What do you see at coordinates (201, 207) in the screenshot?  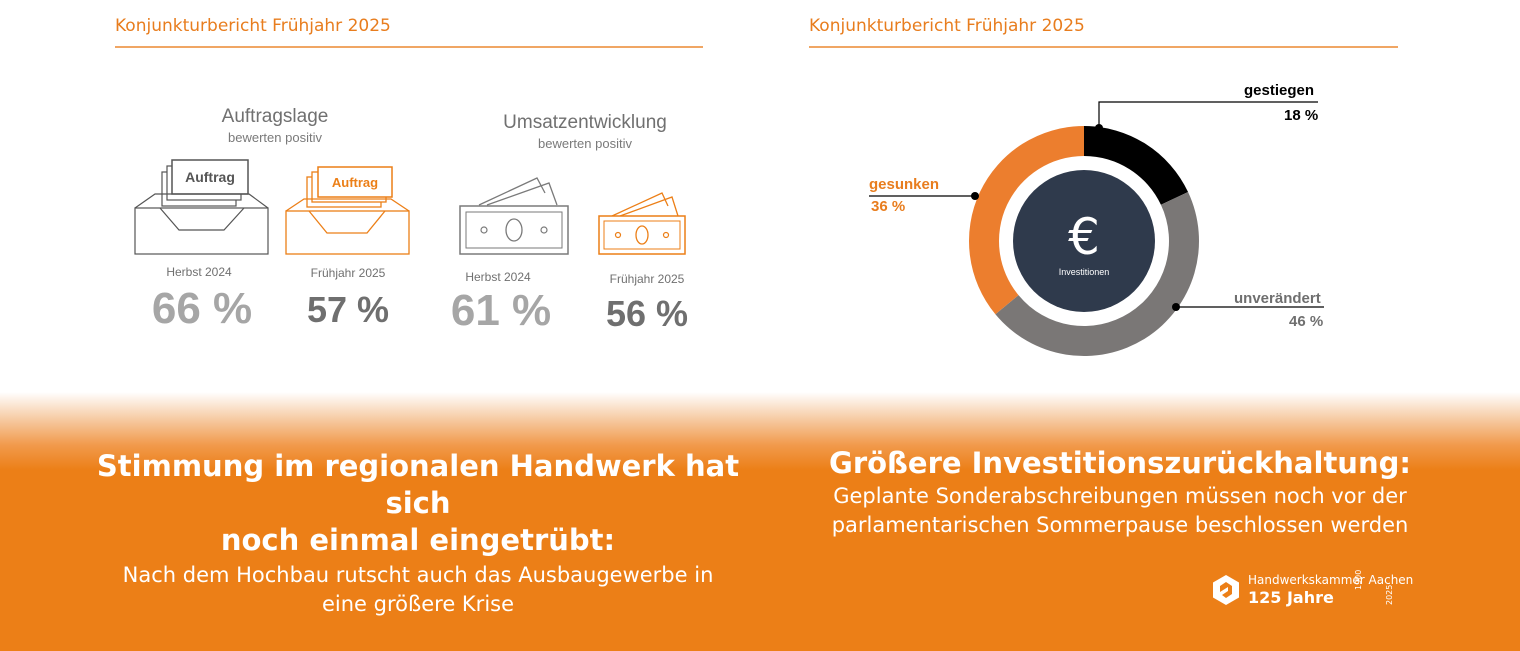 I see `order-tray-icon-autumn: Auftrag` at bounding box center [201, 207].